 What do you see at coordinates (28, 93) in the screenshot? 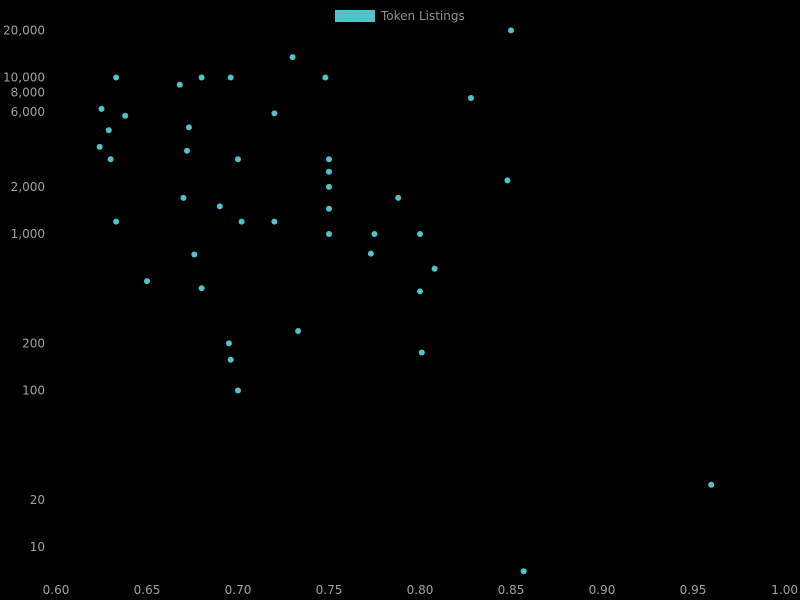
I see `y-tick-label: 8,000` at bounding box center [28, 93].